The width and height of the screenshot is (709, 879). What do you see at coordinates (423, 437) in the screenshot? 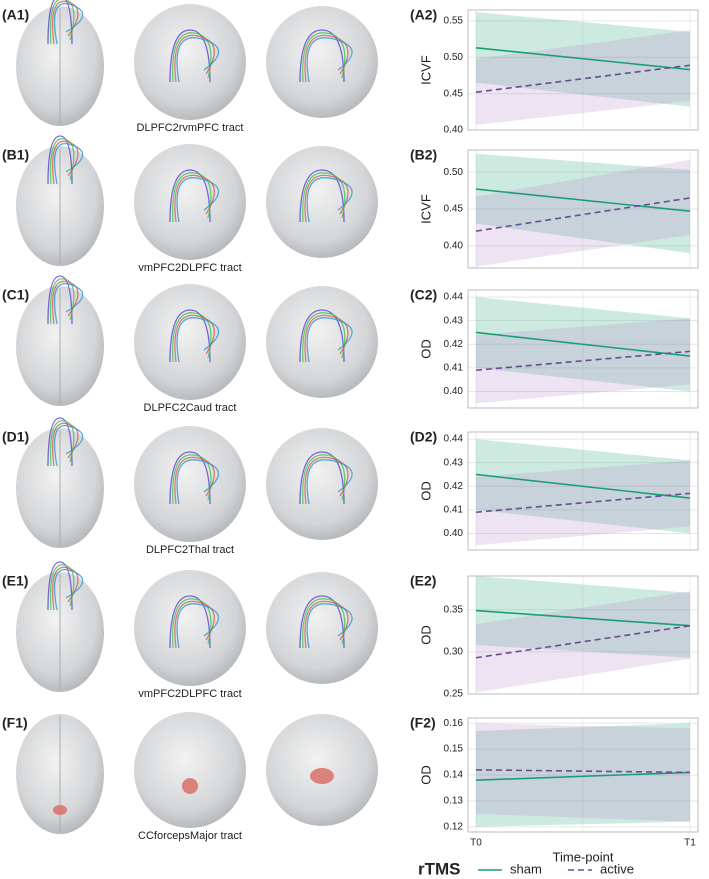
I see `panel-label: (D2)` at bounding box center [423, 437].